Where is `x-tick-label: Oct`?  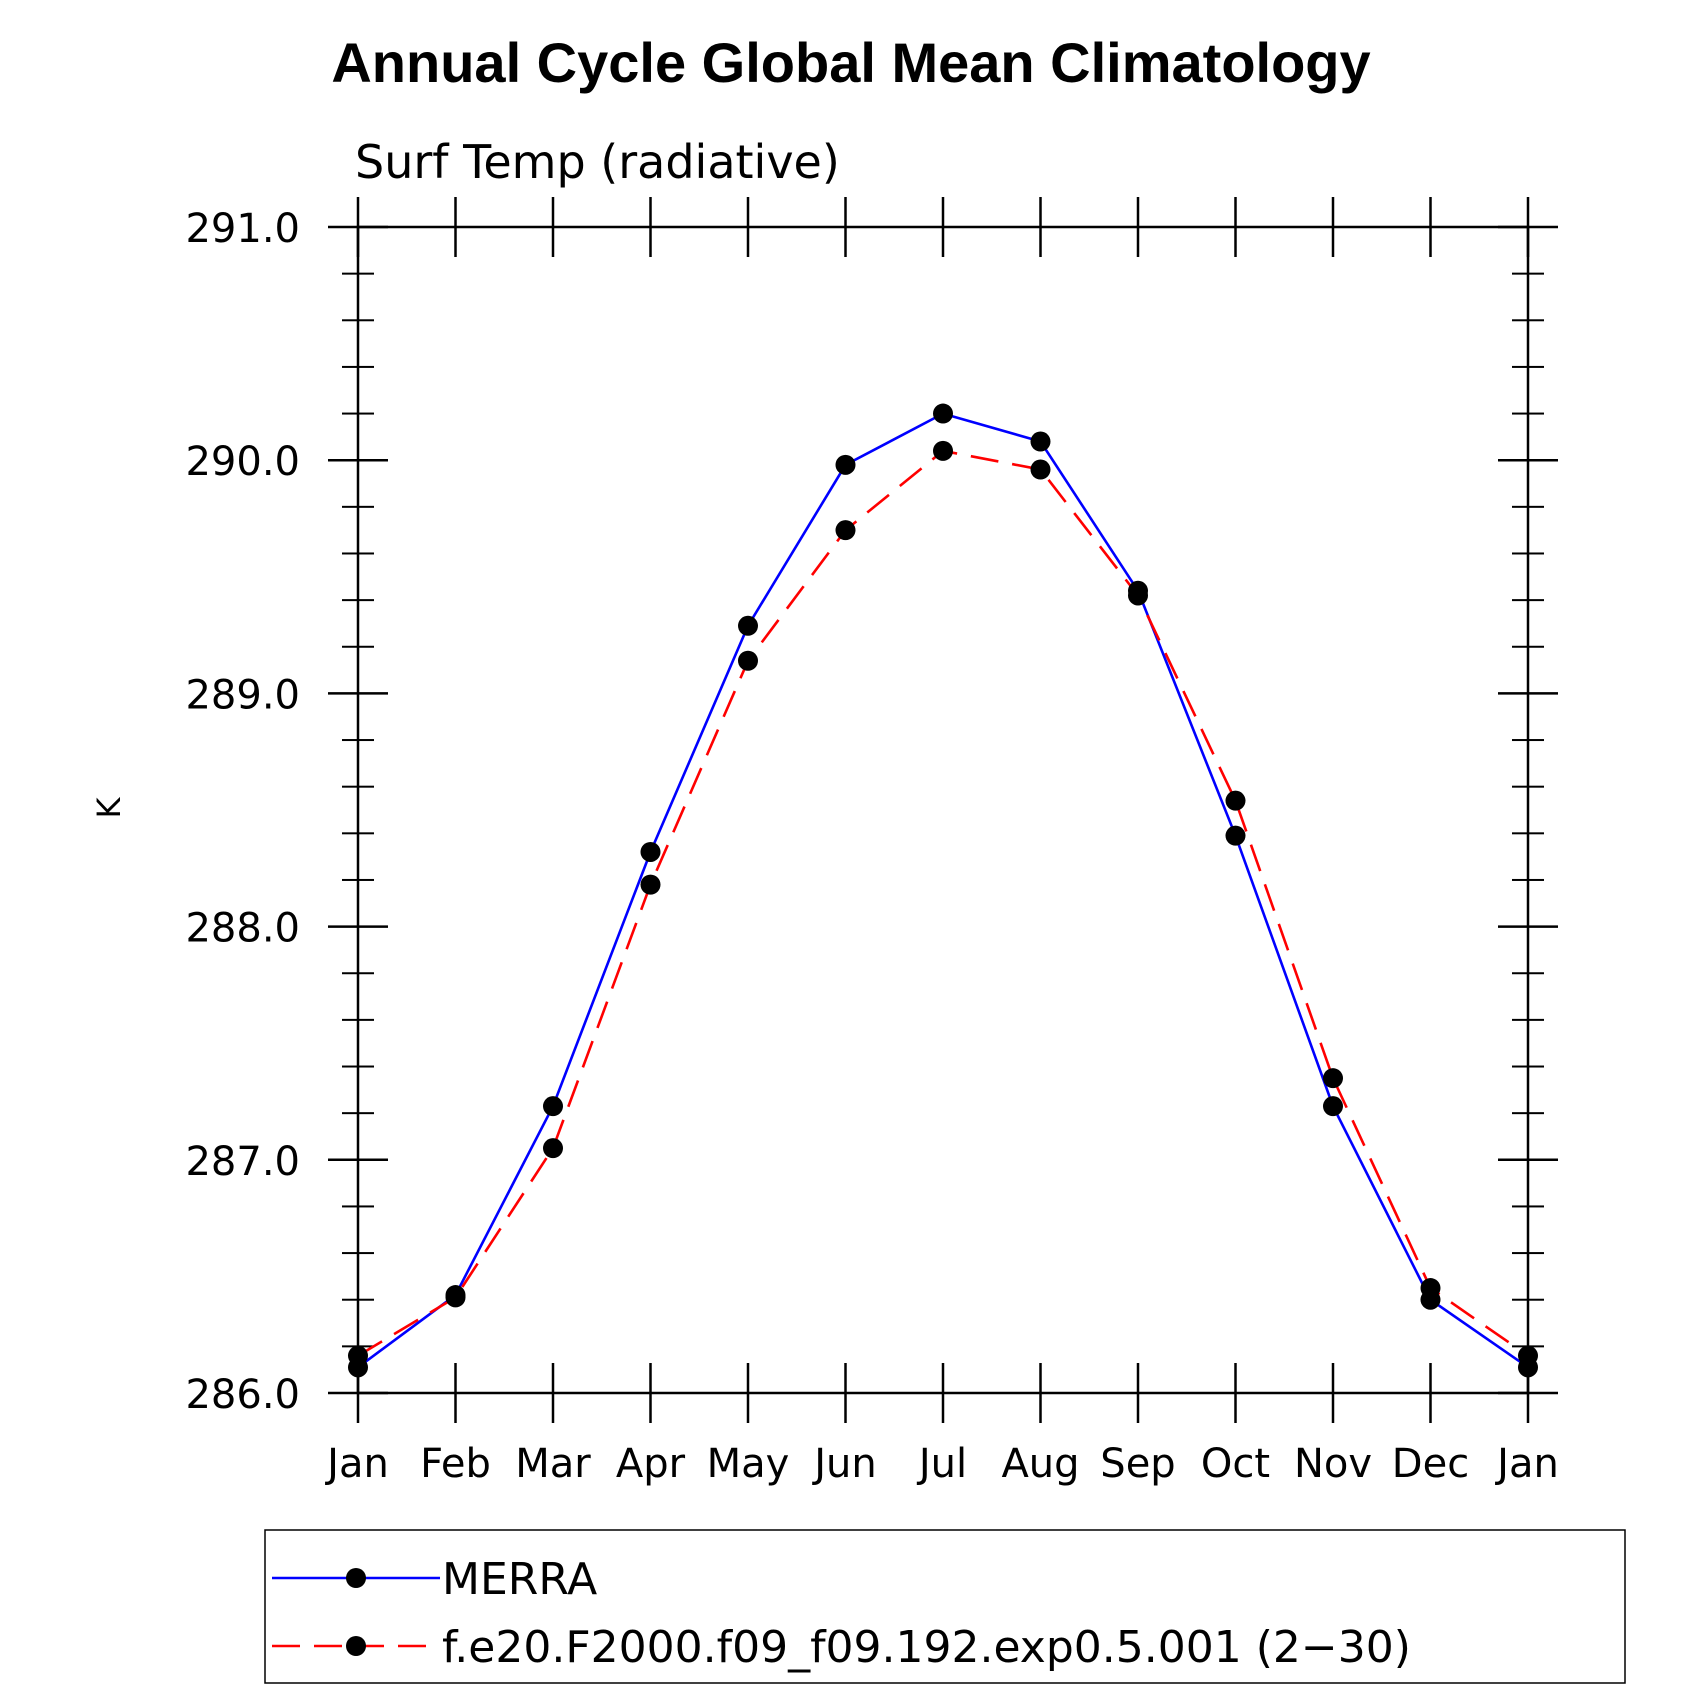
x-tick-label: Oct is located at coordinates (1235, 1464).